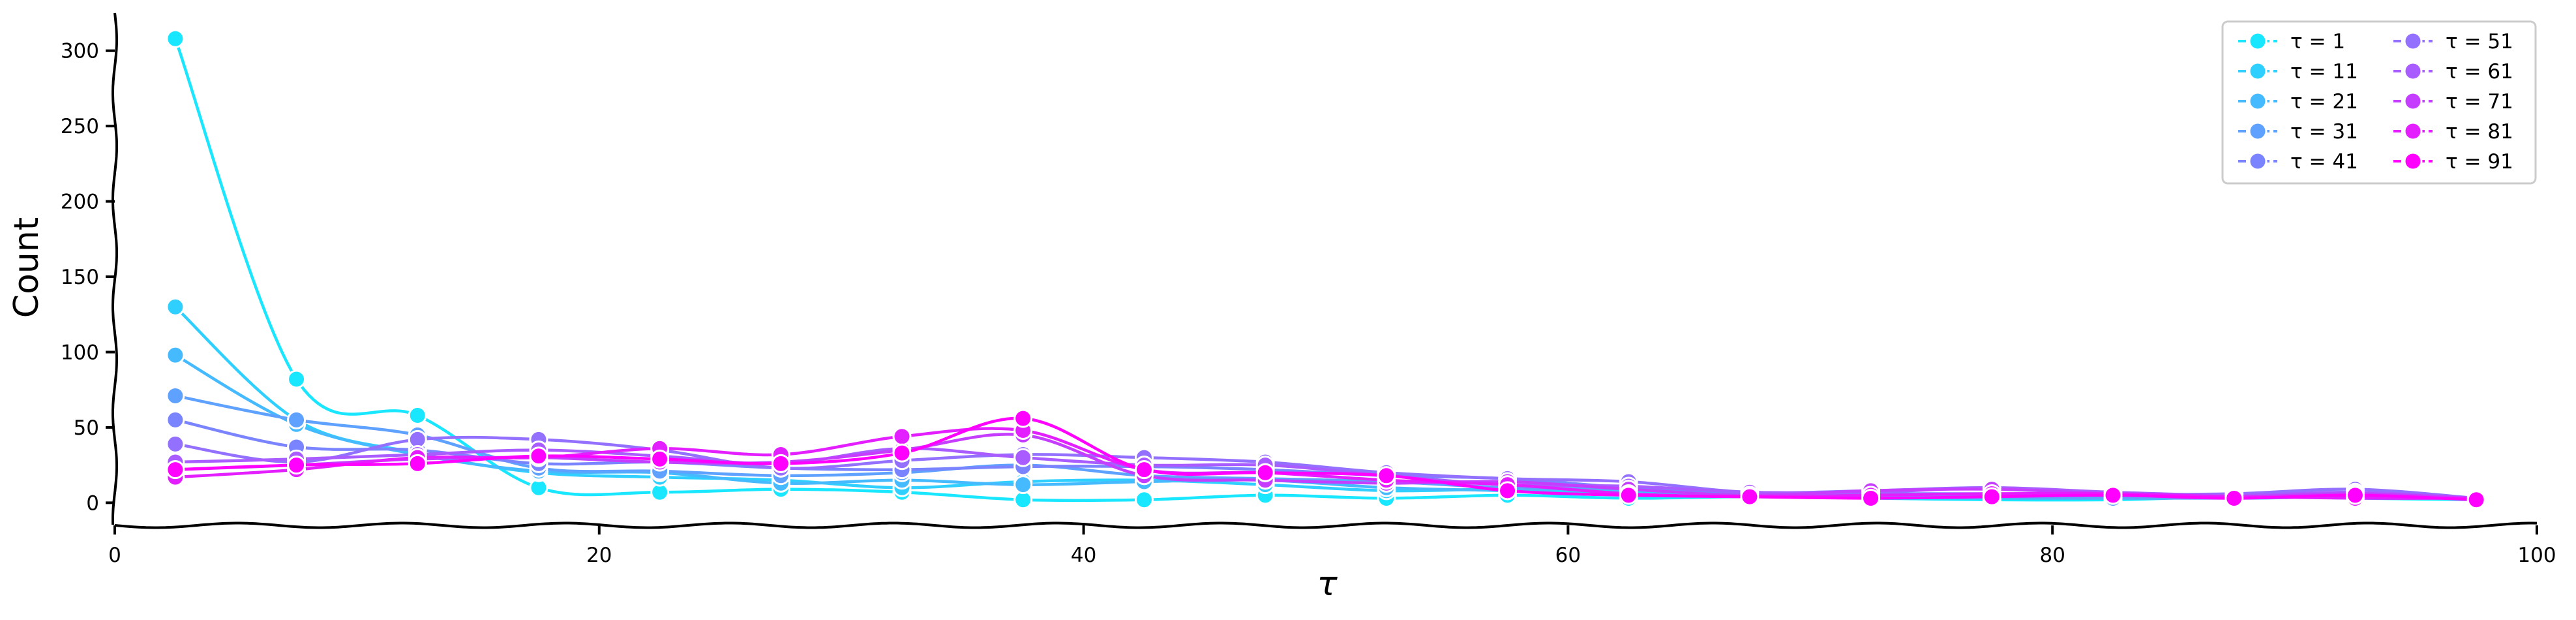  I want to click on legend-item: τ = 51, so click(2453, 42).